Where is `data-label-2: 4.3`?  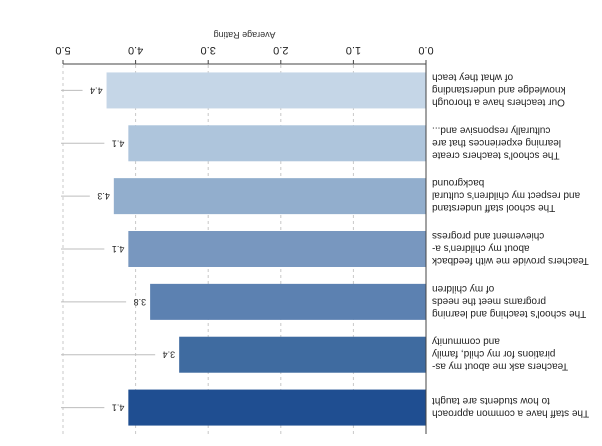
data-label-2: 4.3 is located at coordinates (103, 196).